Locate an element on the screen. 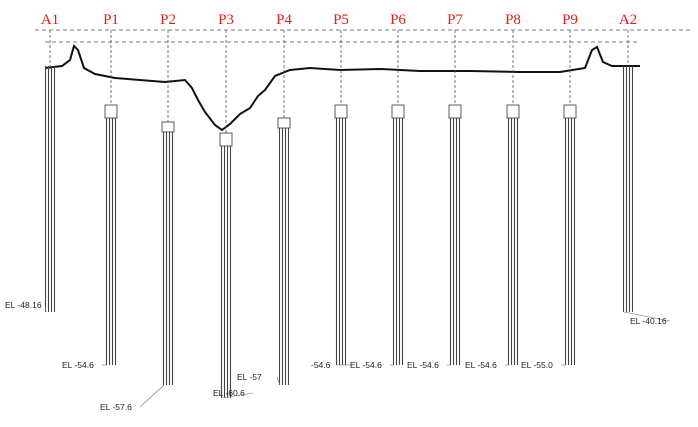 This screenshot has width=698, height=427. support-label: P4 is located at coordinates (284, 20).